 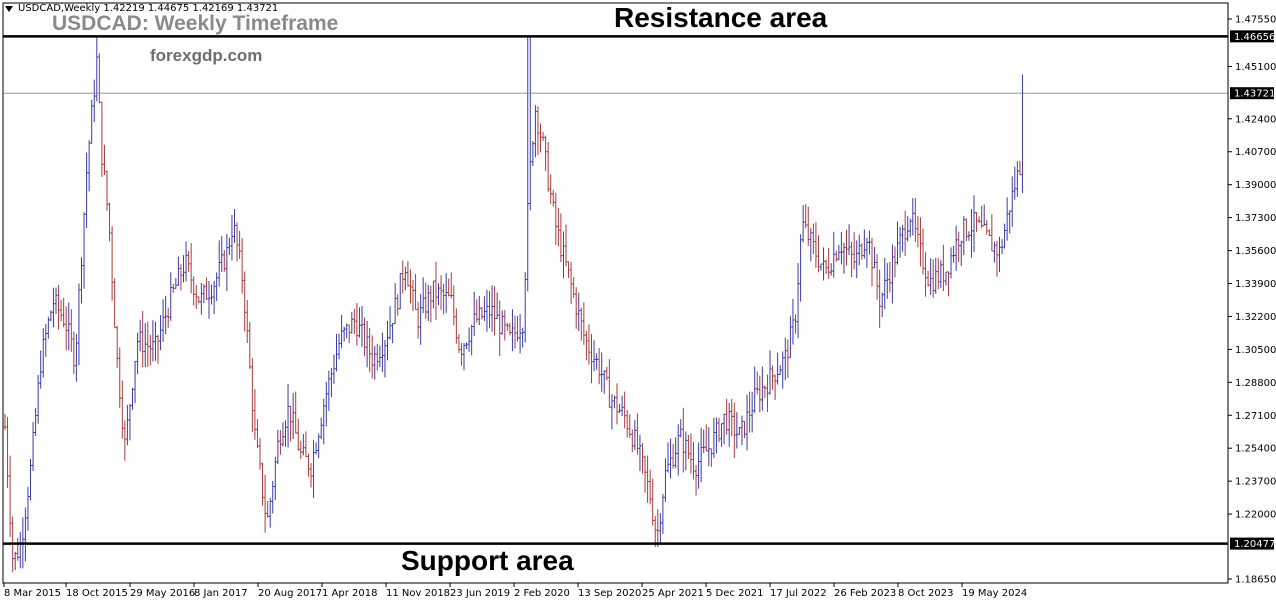 What do you see at coordinates (1255, 515) in the screenshot?
I see `y-tick-label: 1.22000` at bounding box center [1255, 515].